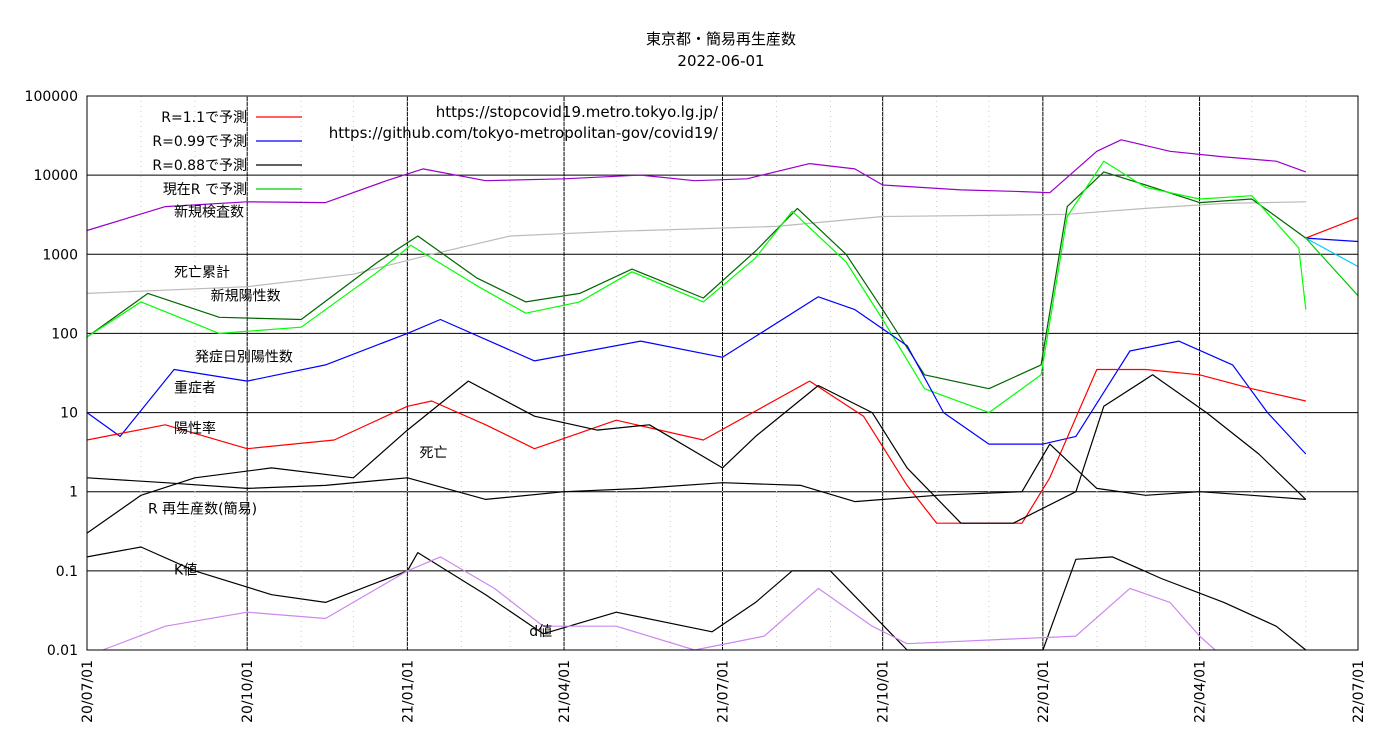  What do you see at coordinates (60, 255) in the screenshot?
I see `y-tick-label: 1000` at bounding box center [60, 255].